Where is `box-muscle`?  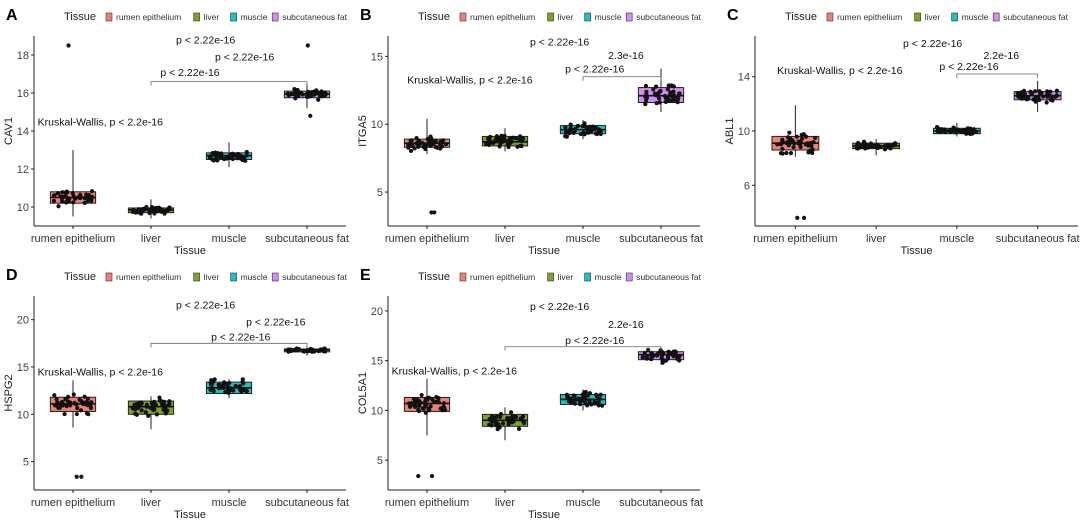 box-muscle is located at coordinates (583, 130).